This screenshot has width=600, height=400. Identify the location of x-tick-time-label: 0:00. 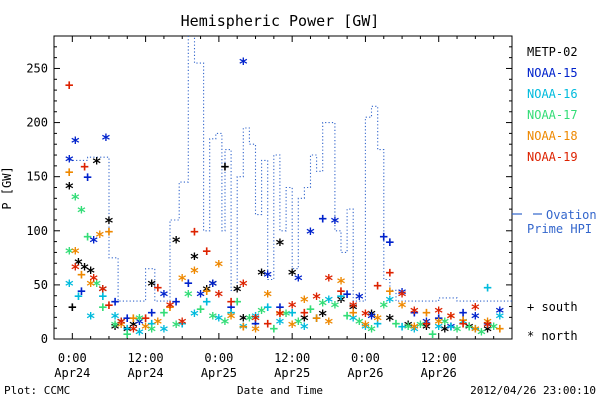
(218, 358).